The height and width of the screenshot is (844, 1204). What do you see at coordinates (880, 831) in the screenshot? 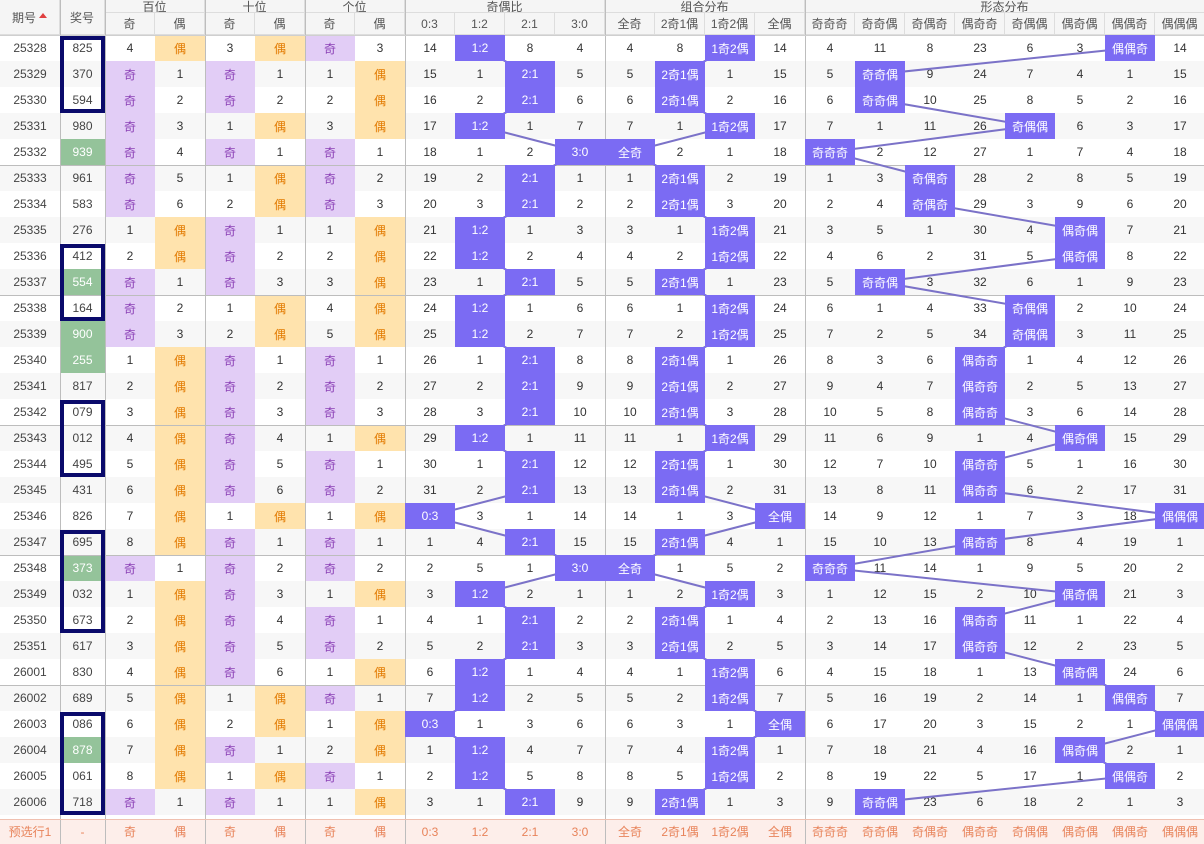
I see `footer-preselect-option: 奇奇偶` at bounding box center [880, 831].